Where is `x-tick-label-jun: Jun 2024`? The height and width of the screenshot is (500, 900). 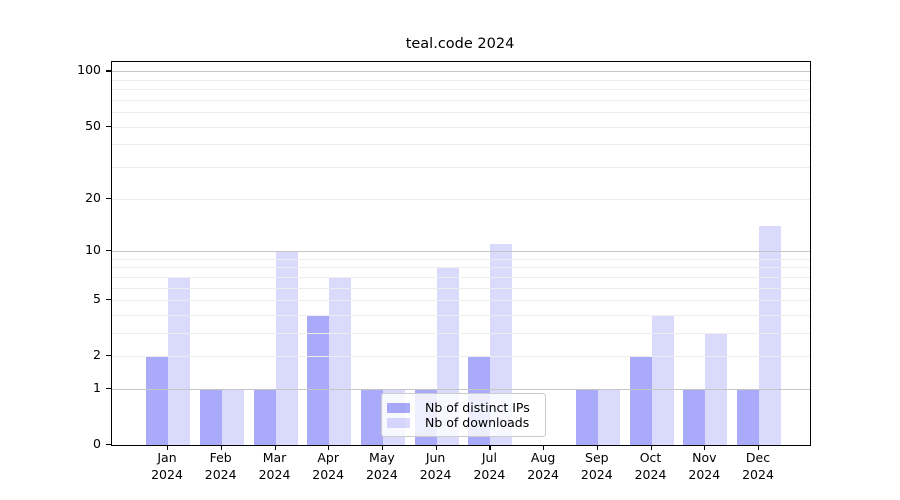 x-tick-label-jun: Jun 2024 is located at coordinates (435, 466).